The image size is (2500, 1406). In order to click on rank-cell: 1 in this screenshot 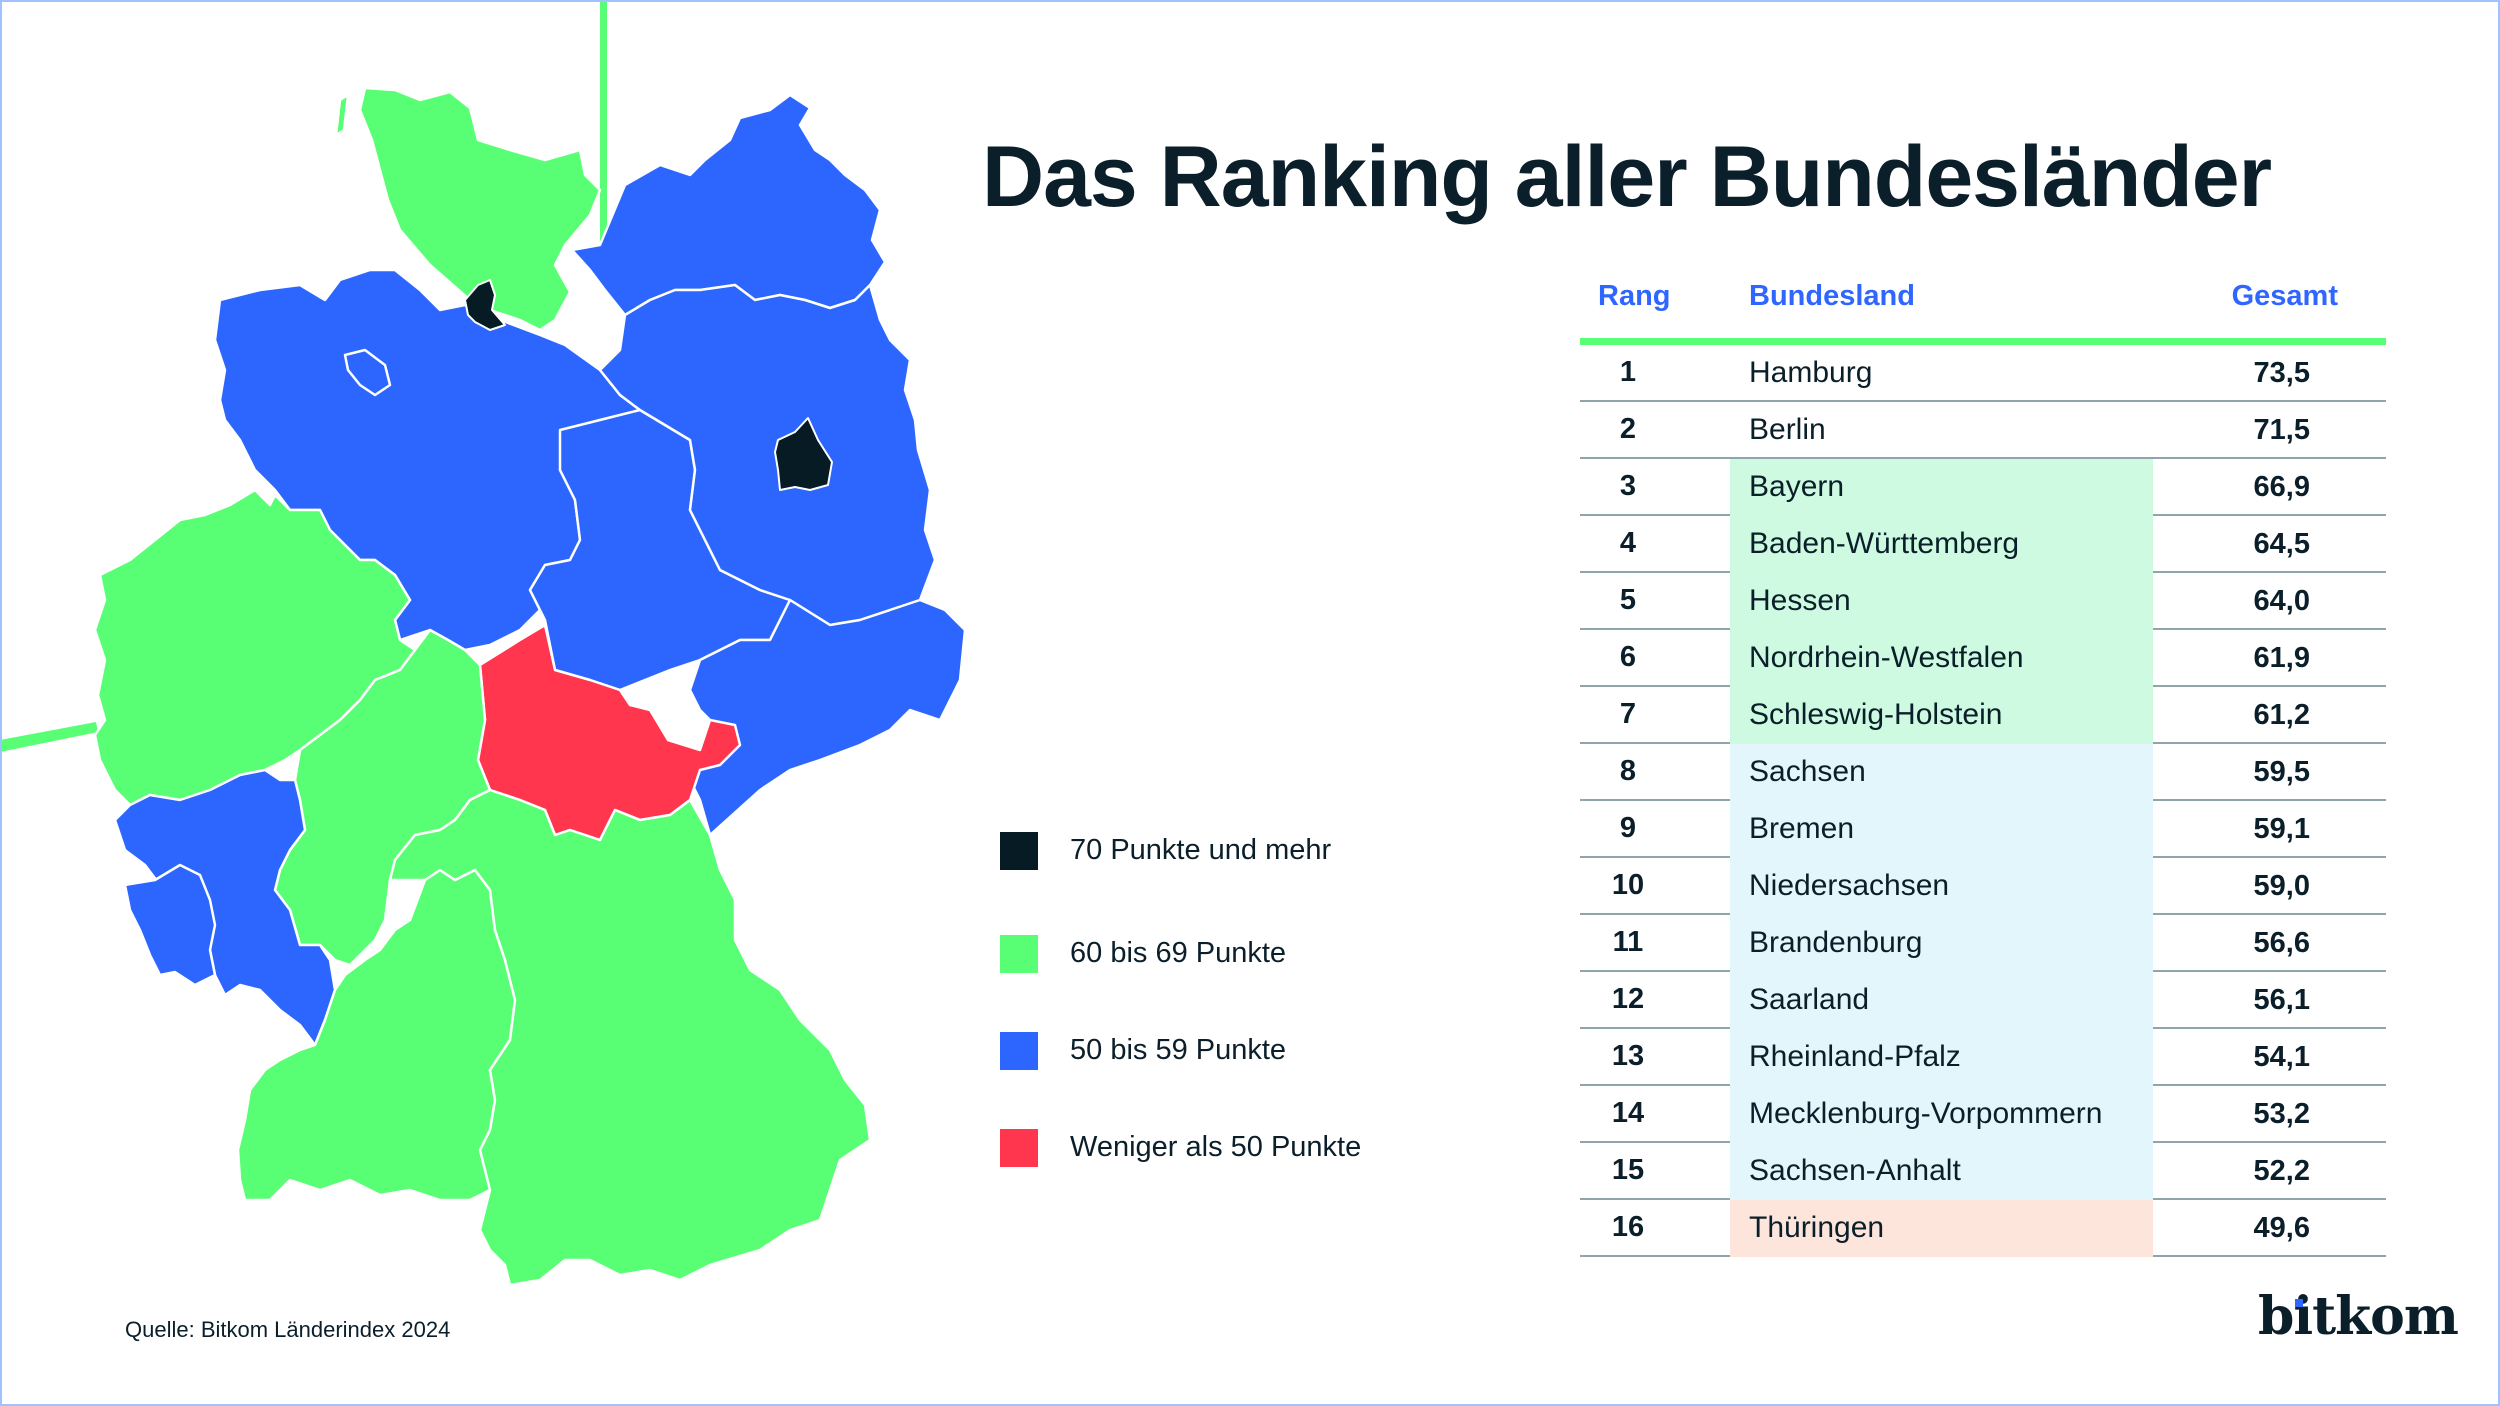, I will do `click(1628, 372)`.